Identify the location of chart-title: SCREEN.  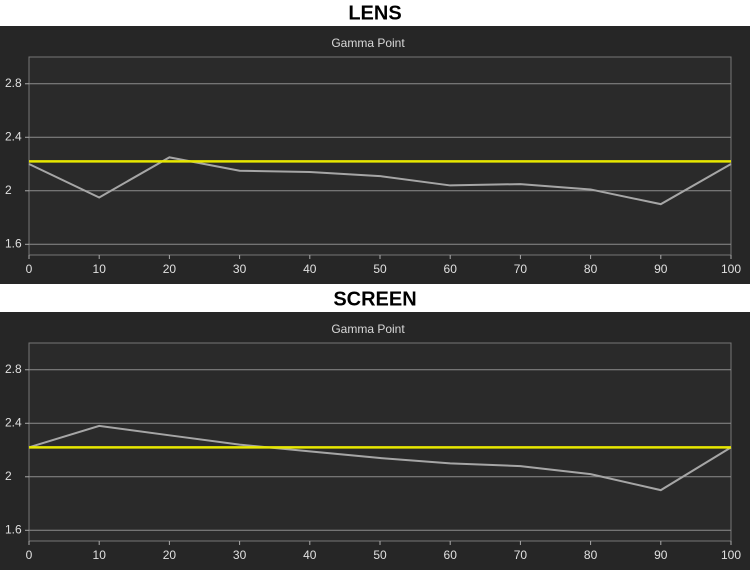
(374, 299).